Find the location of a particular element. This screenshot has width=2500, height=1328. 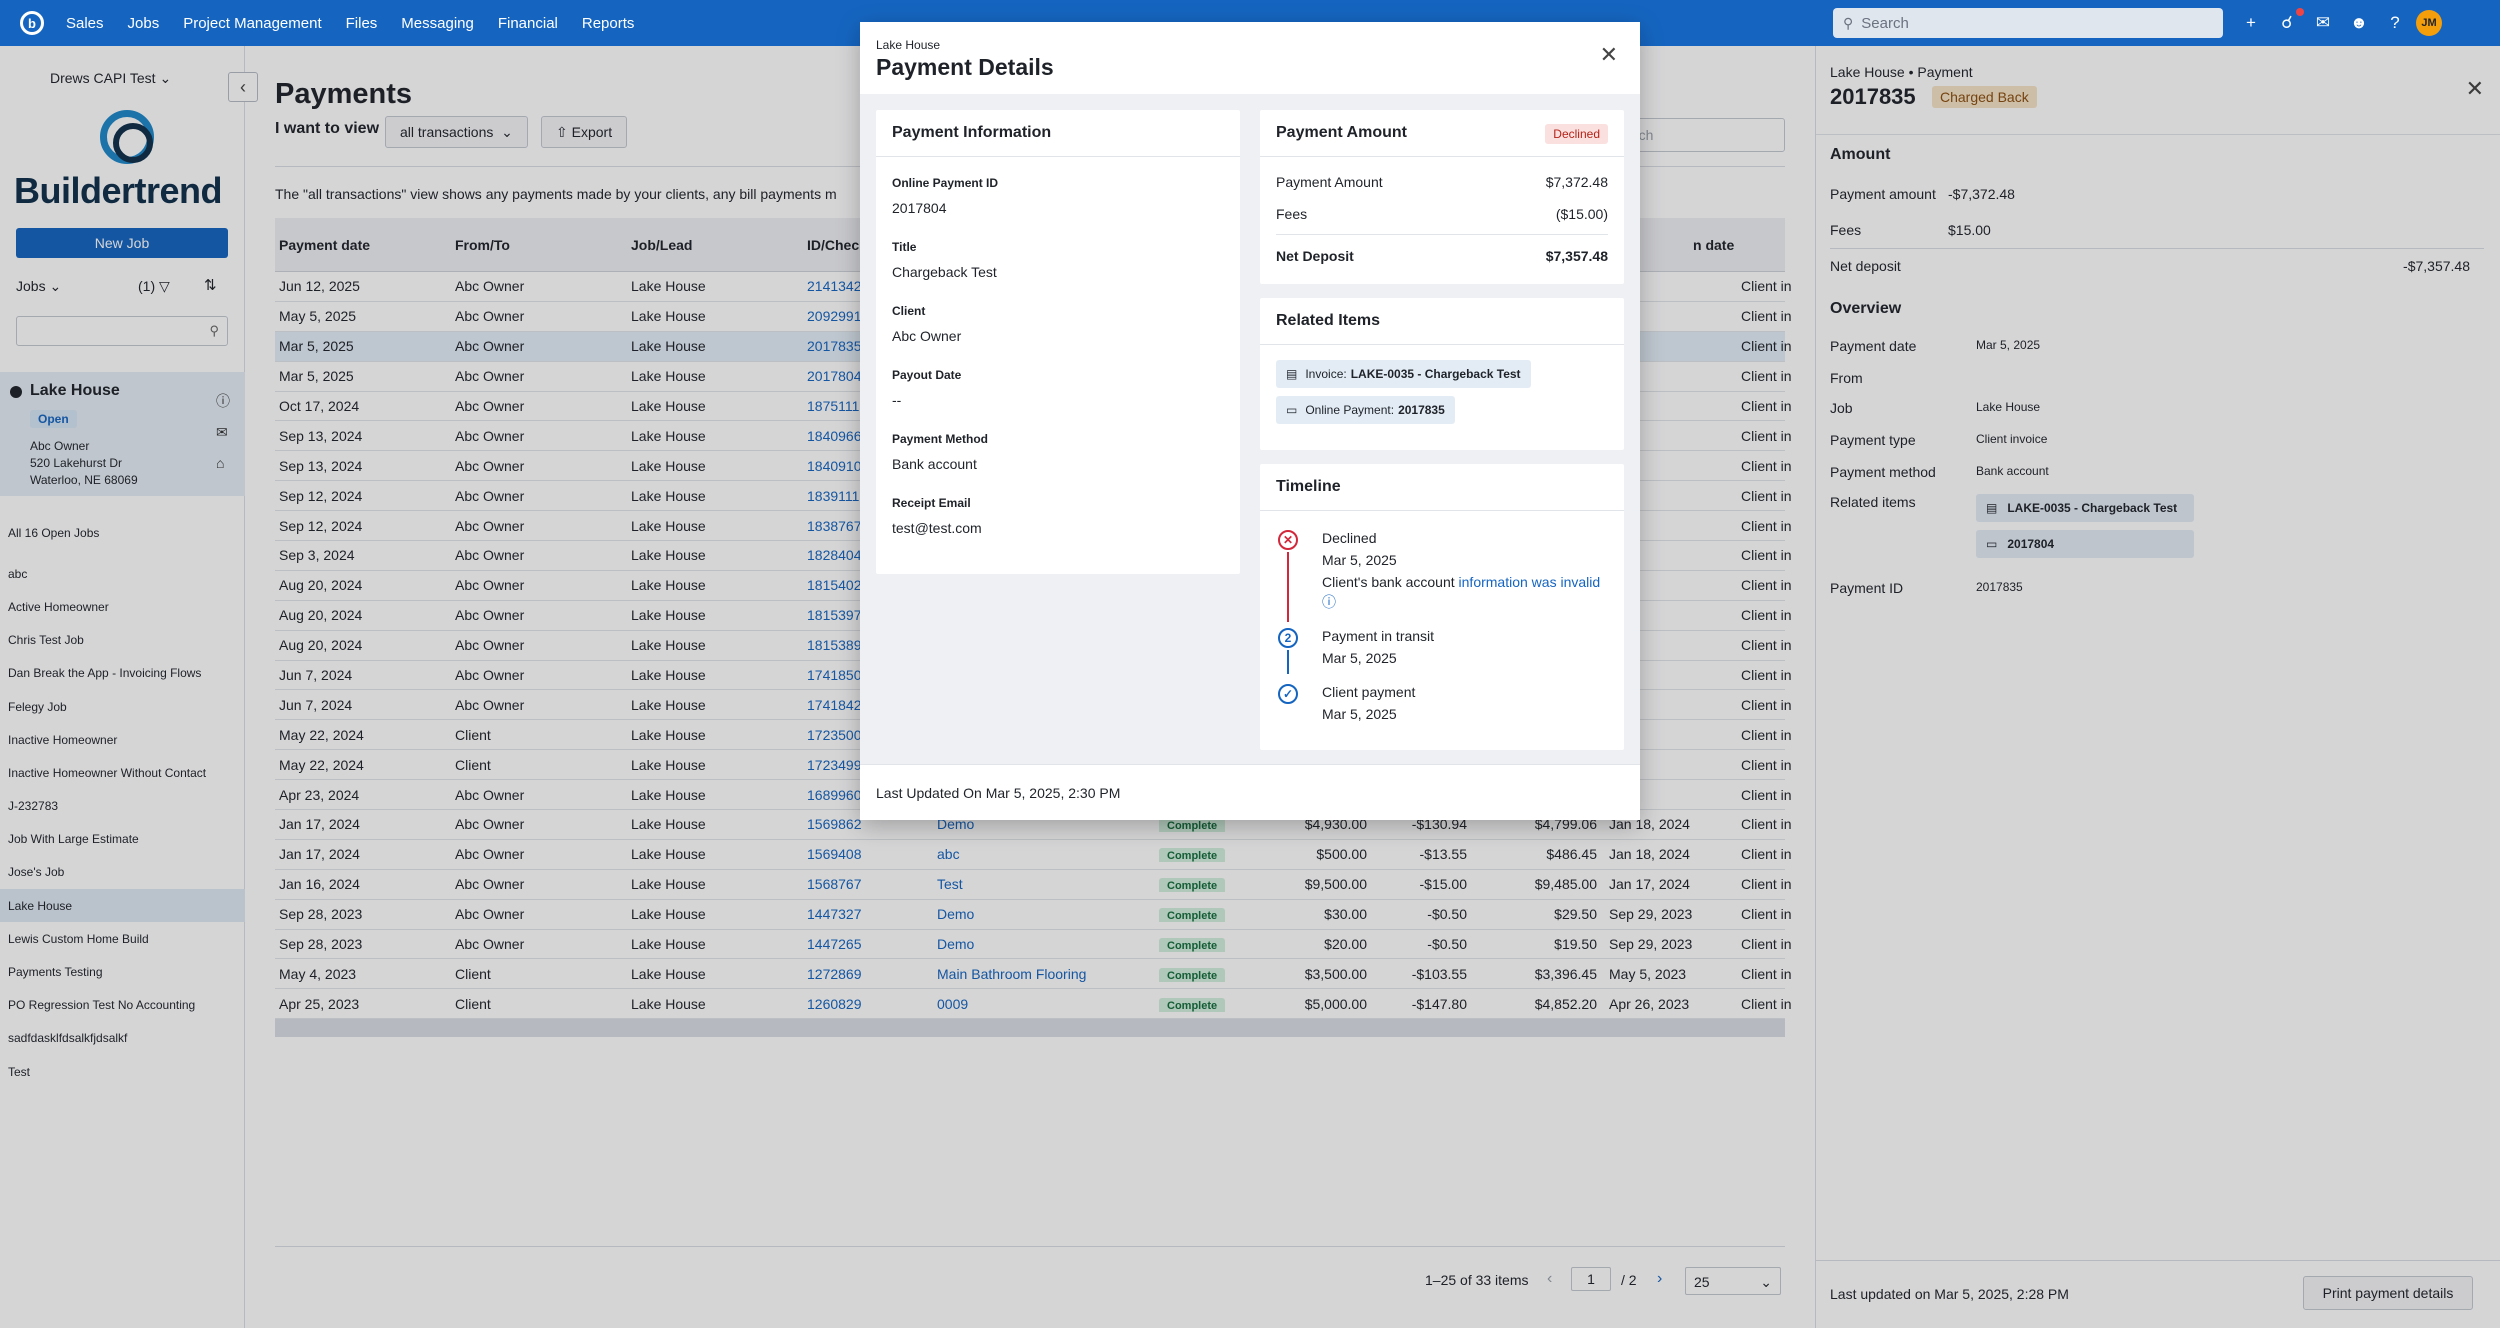

nav-messaging: Messaging is located at coordinates (437, 23).